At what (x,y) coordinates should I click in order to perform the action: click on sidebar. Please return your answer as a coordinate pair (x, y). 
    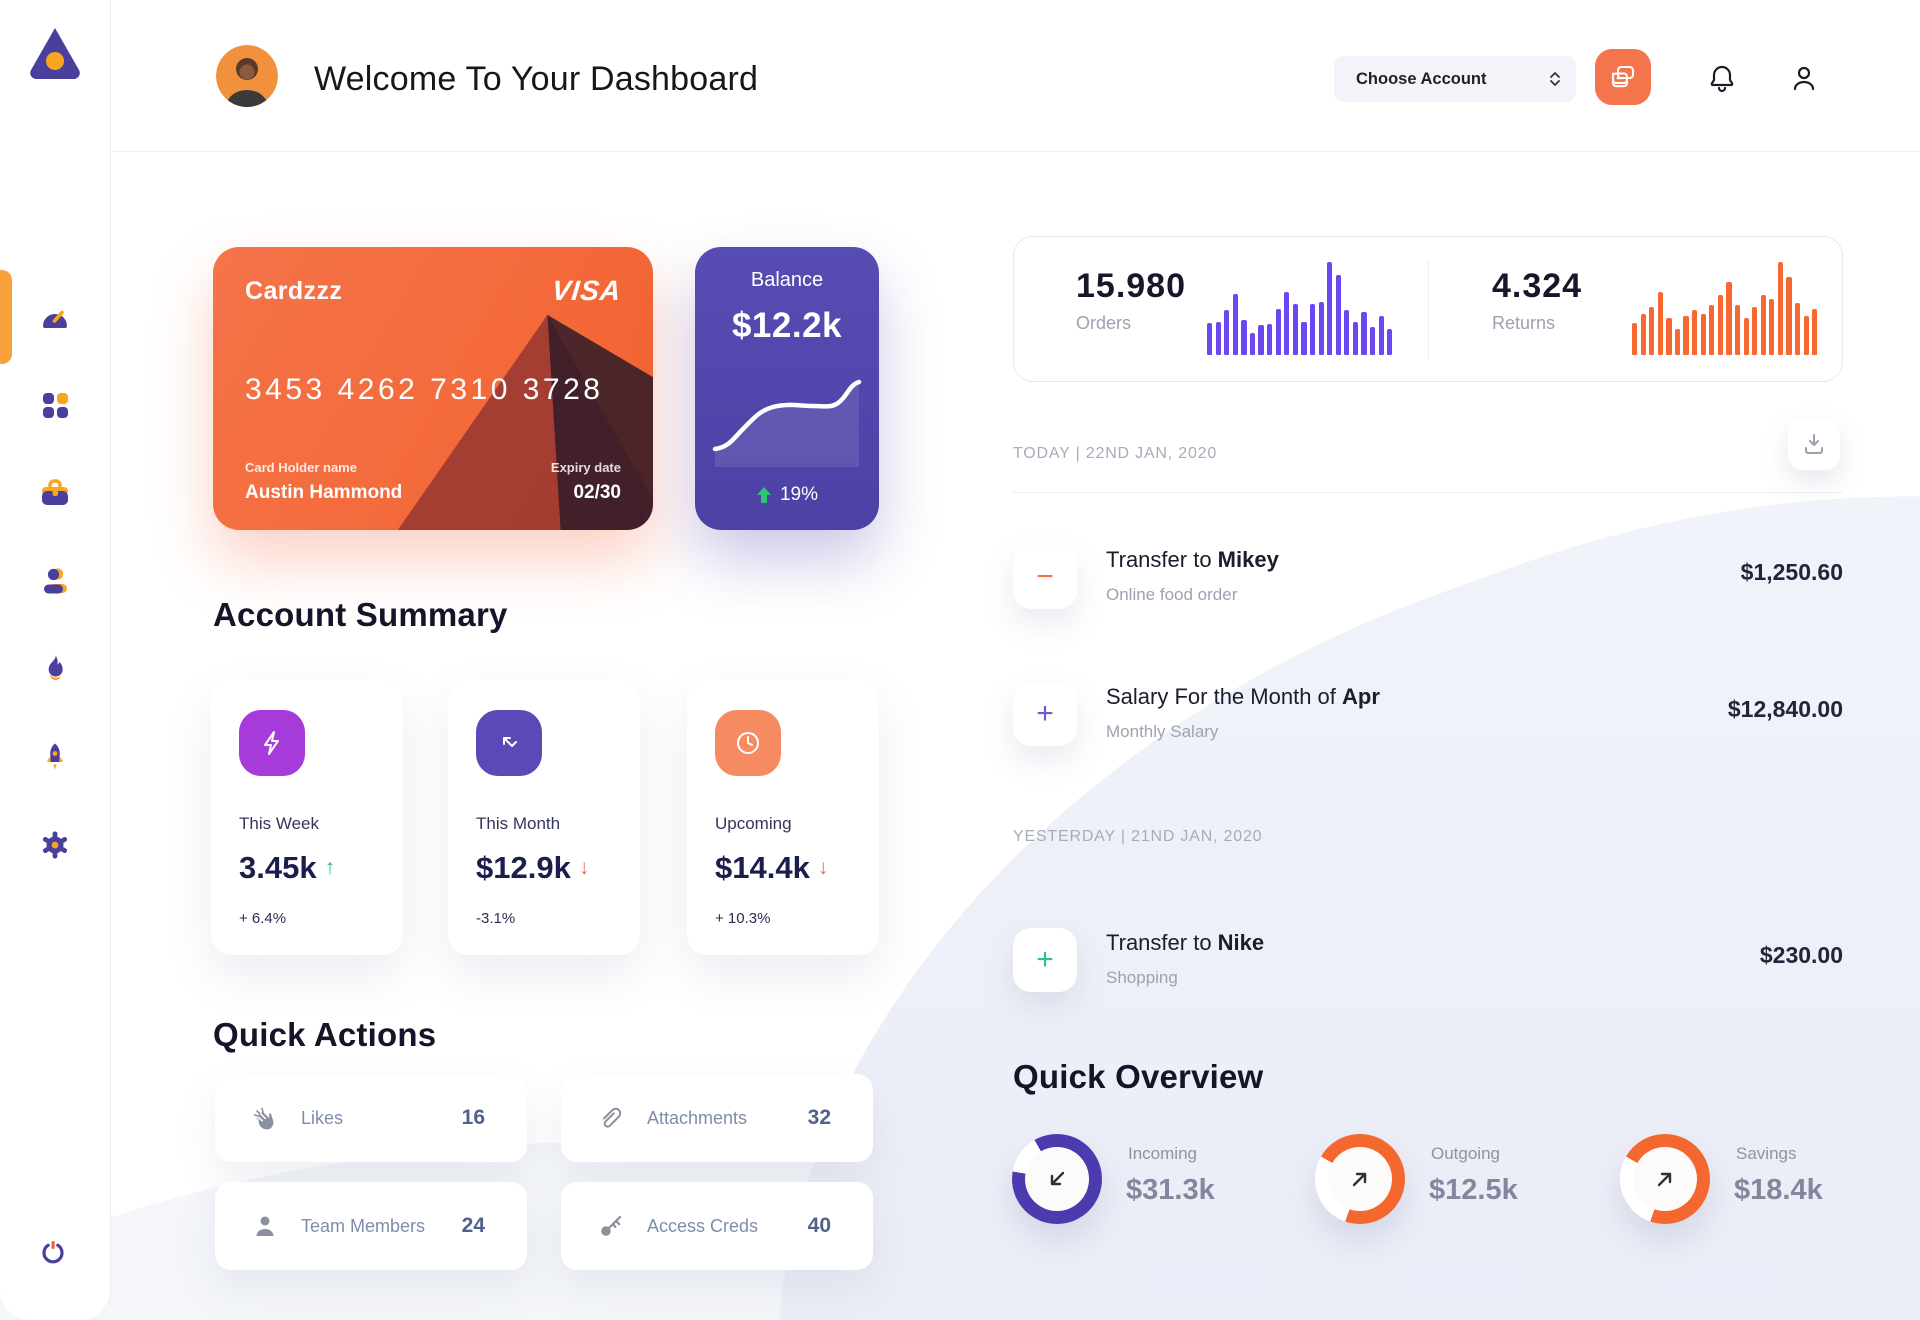
    Looking at the image, I should click on (55, 660).